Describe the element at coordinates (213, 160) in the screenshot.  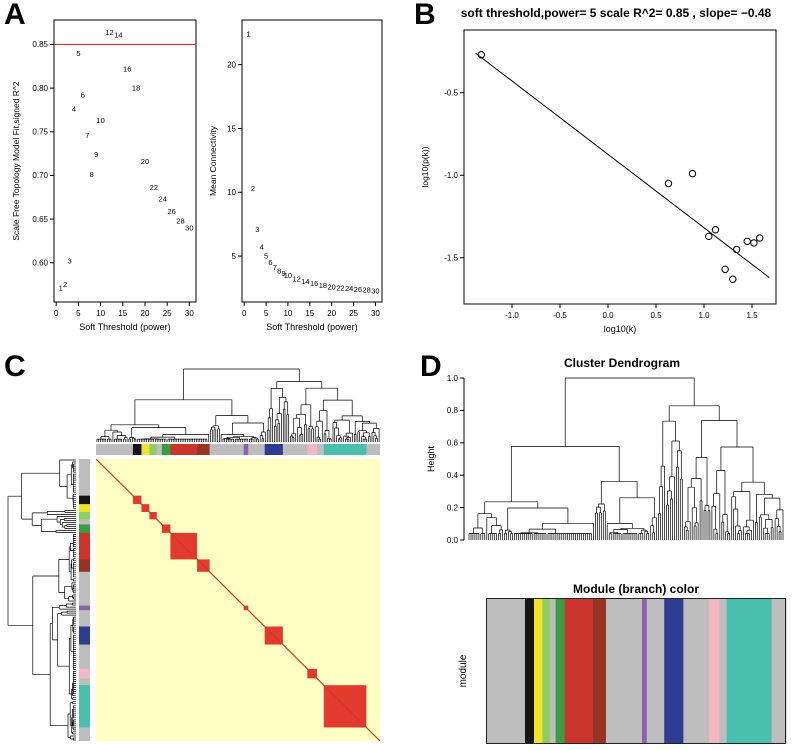
I see `svg-text: Mean Connectivity` at that location.